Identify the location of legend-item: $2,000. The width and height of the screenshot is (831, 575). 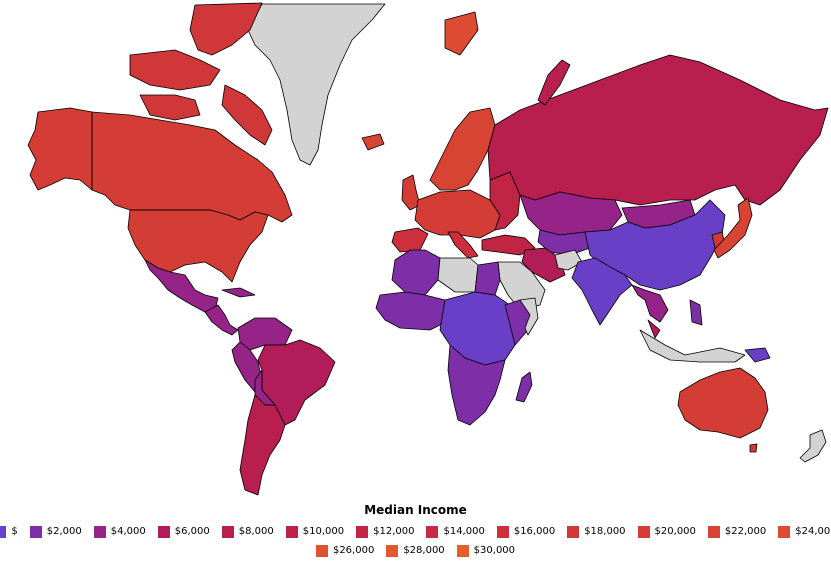
(55, 531).